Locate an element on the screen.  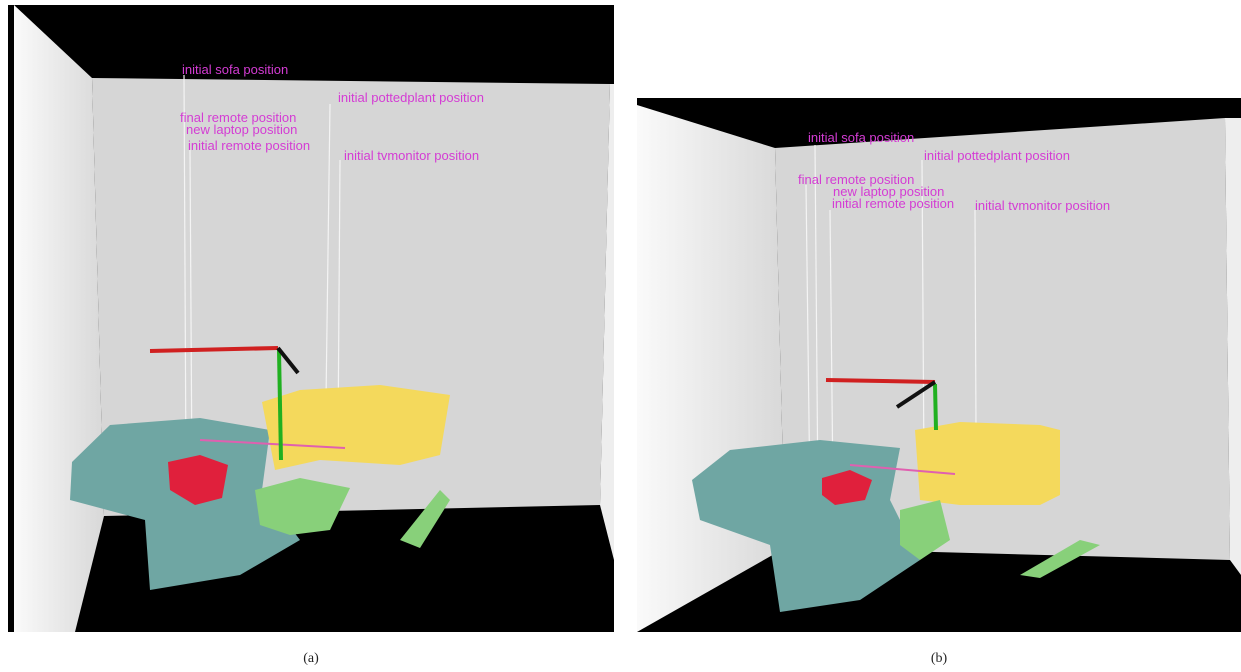
caption: (a) is located at coordinates (311, 658).